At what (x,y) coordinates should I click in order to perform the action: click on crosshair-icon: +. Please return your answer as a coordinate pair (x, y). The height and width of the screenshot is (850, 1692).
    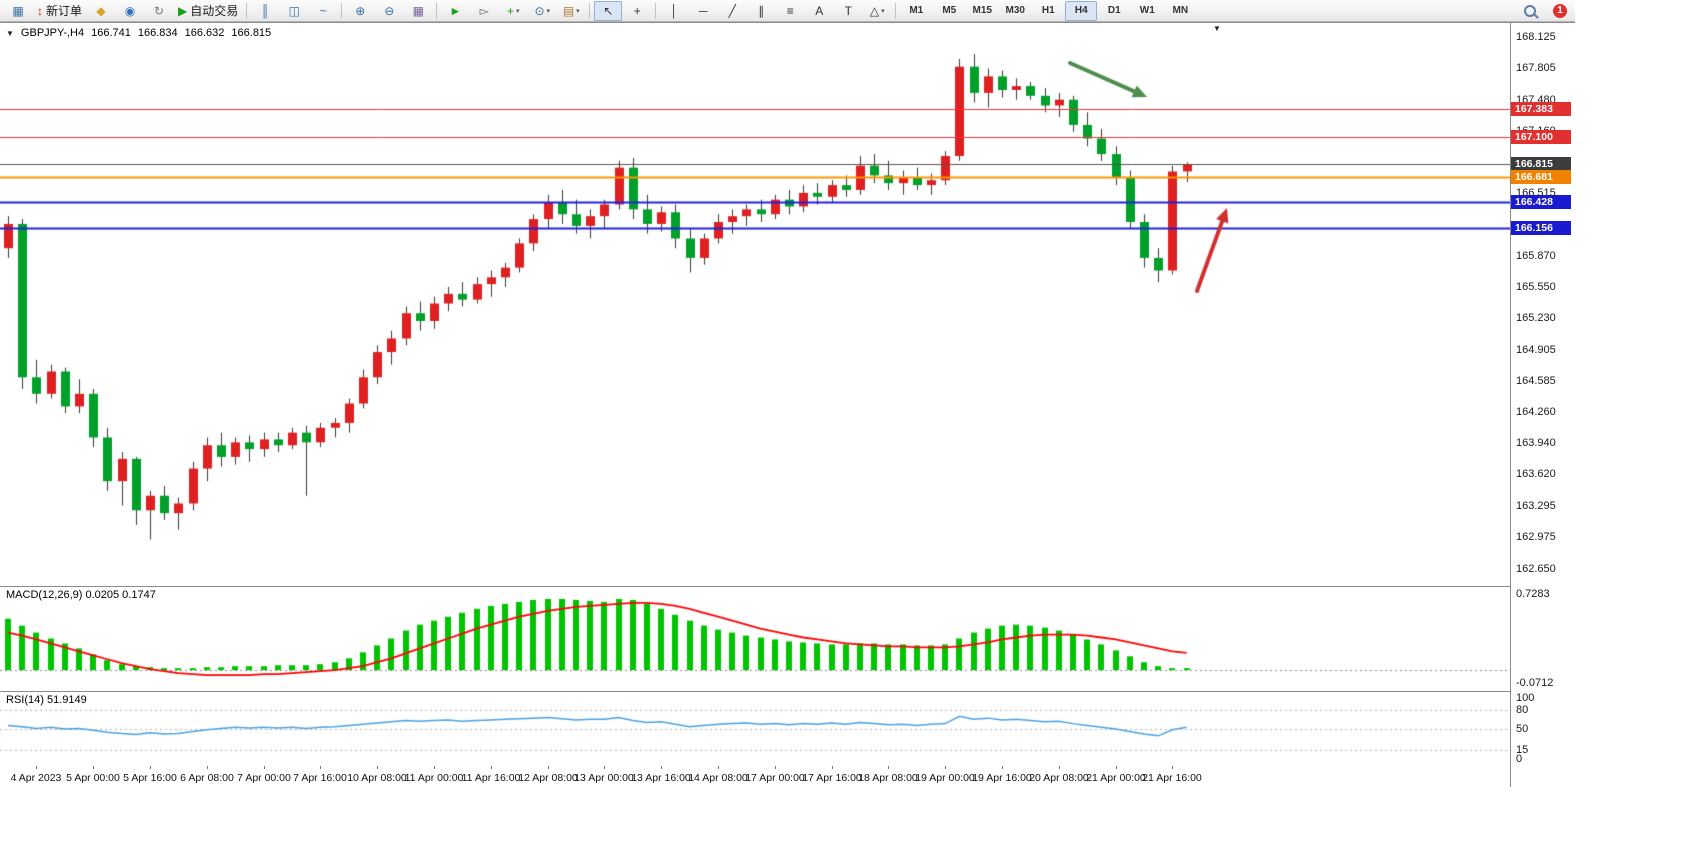
    Looking at the image, I should click on (637, 10).